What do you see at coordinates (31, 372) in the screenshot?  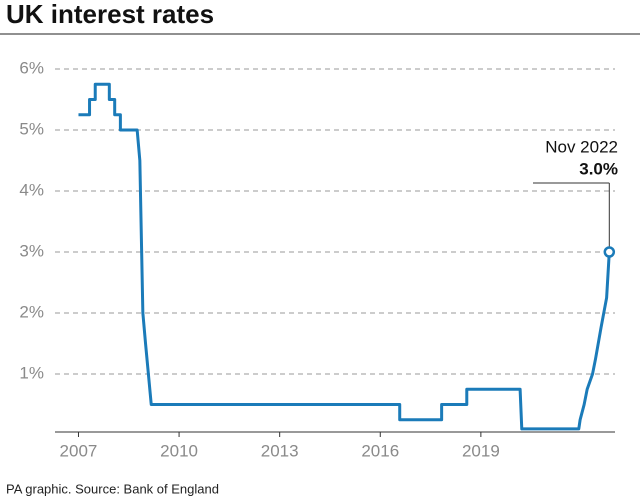 I see `y-tick-label: 1%` at bounding box center [31, 372].